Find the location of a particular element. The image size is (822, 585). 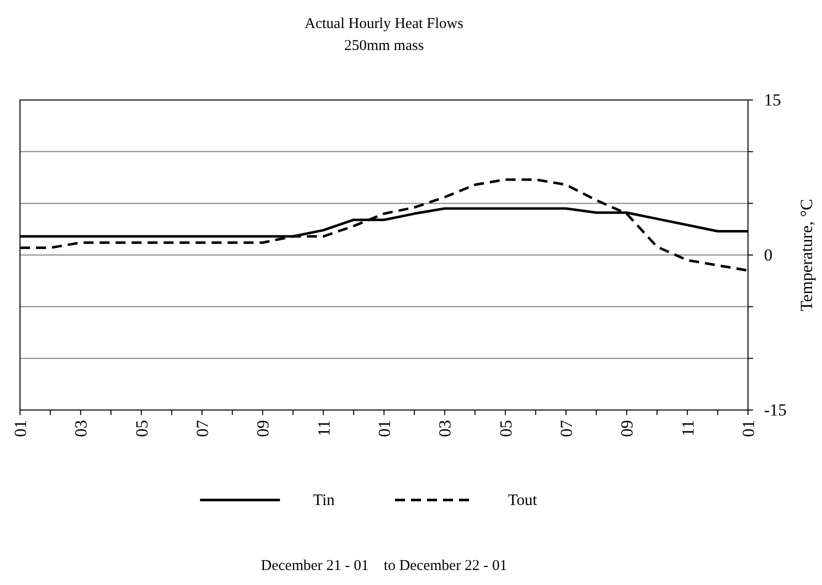

legend-label: Tout is located at coordinates (523, 500).